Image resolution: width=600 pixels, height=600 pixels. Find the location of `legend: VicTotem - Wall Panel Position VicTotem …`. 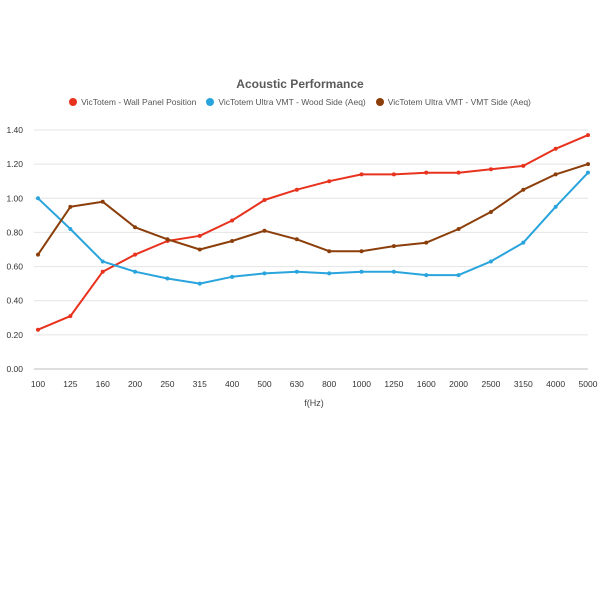

legend: VicTotem - Wall Panel Position VicTotem … is located at coordinates (300, 102).